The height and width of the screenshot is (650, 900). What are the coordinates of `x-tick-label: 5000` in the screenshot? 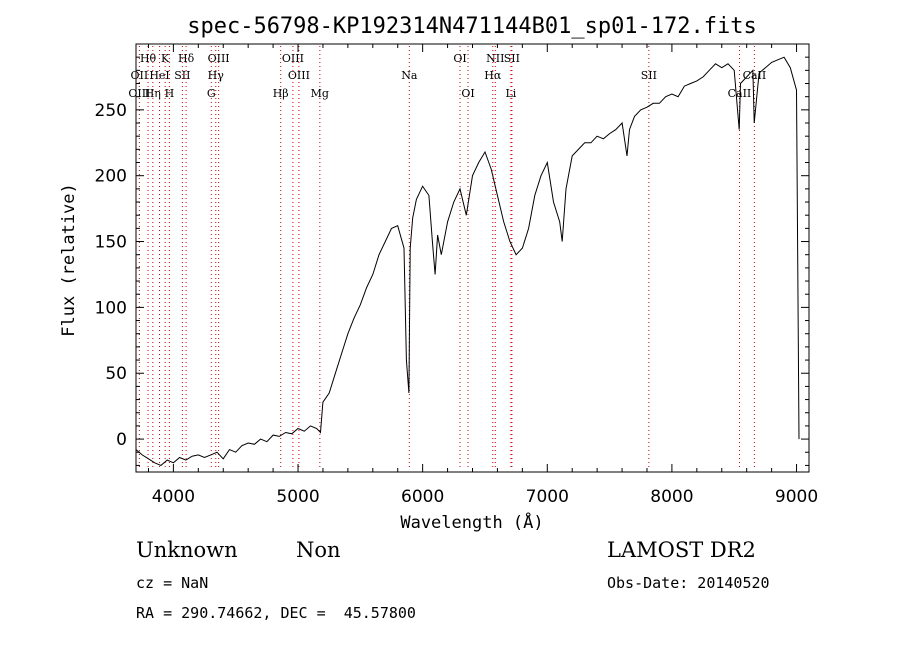 It's located at (297, 497).